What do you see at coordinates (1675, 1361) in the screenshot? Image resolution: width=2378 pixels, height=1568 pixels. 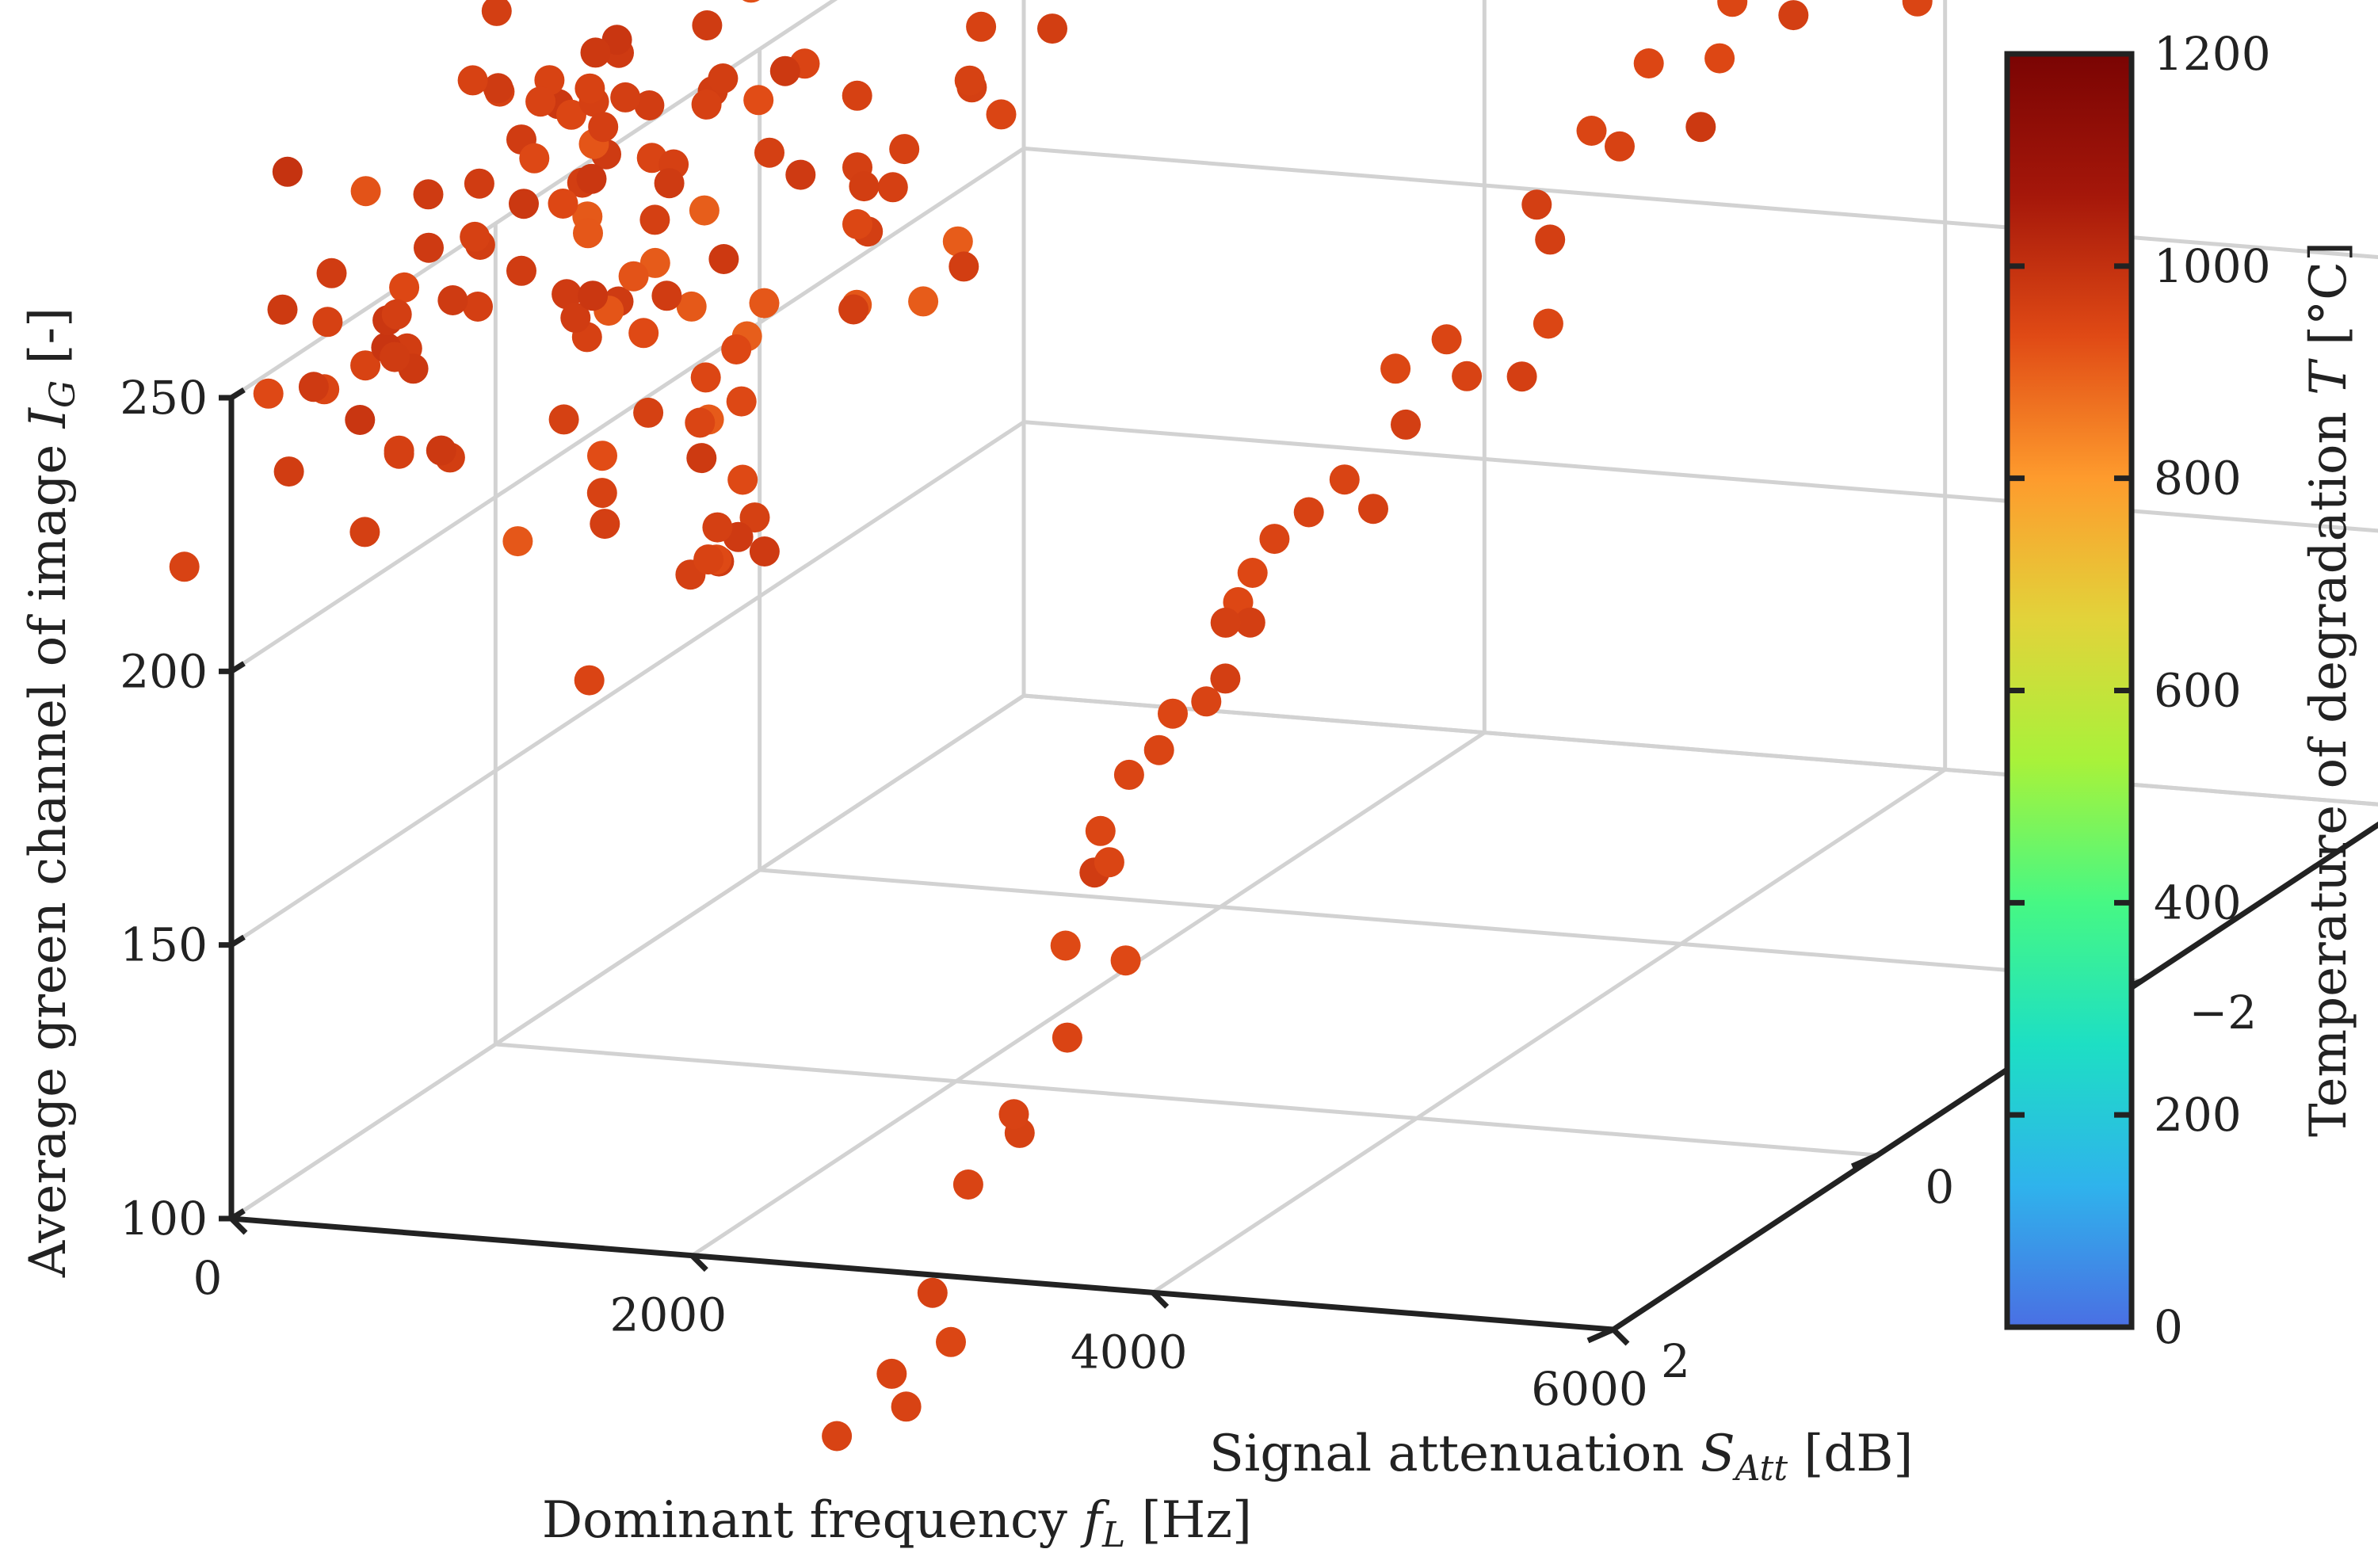 I see `y-tick-label: 2` at bounding box center [1675, 1361].